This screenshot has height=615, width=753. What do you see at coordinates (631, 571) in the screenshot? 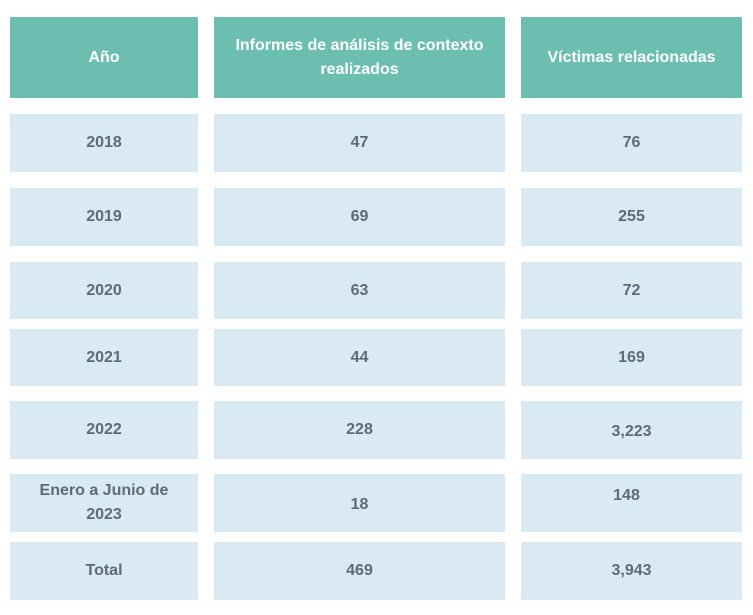
I see `table-cell-total-victims: 3,943` at bounding box center [631, 571].